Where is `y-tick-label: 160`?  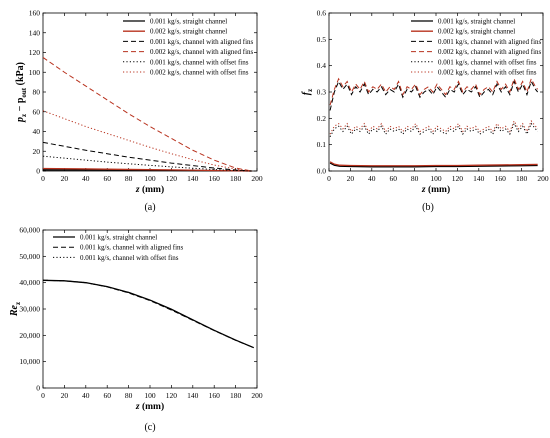 y-tick-label: 160 is located at coordinates (35, 13).